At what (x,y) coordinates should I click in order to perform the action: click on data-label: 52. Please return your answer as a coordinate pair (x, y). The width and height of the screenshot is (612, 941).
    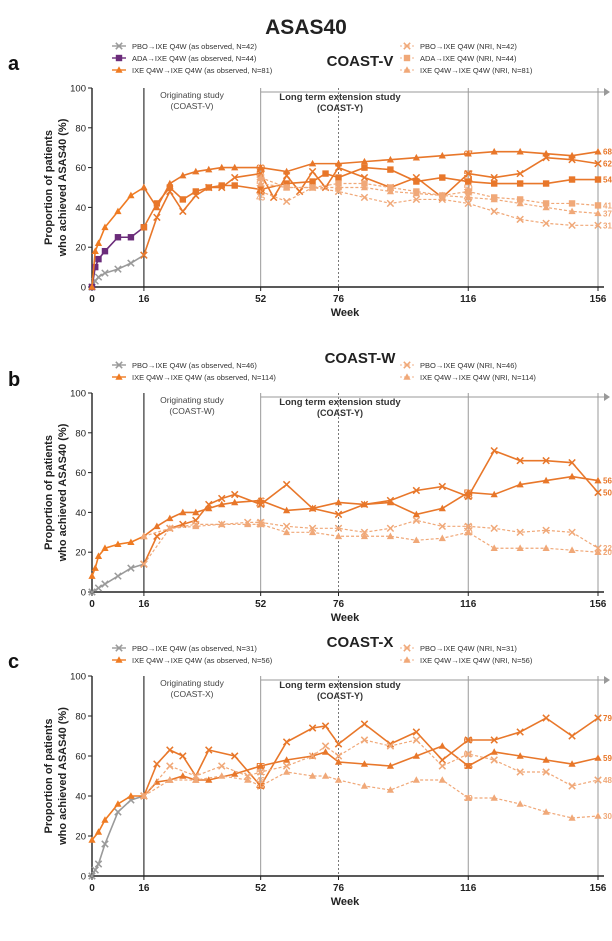
    Looking at the image, I should click on (260, 184).